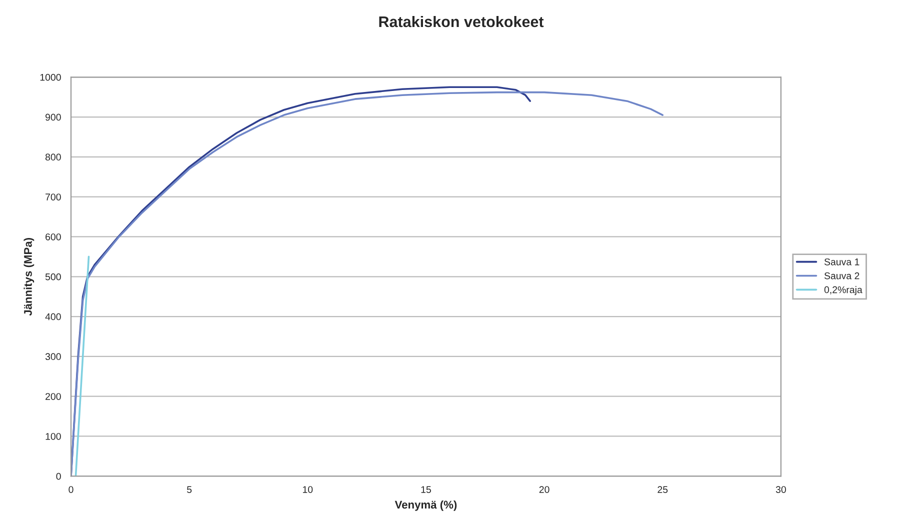  What do you see at coordinates (189, 490) in the screenshot?
I see `x-tick-label: 5` at bounding box center [189, 490].